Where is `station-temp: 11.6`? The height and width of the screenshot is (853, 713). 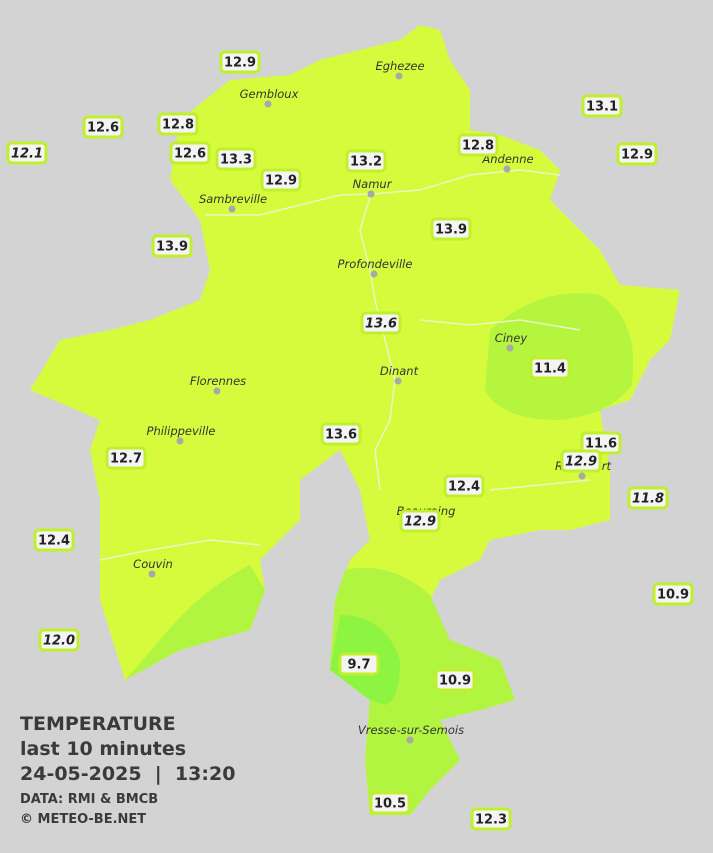 station-temp: 11.6 is located at coordinates (601, 444).